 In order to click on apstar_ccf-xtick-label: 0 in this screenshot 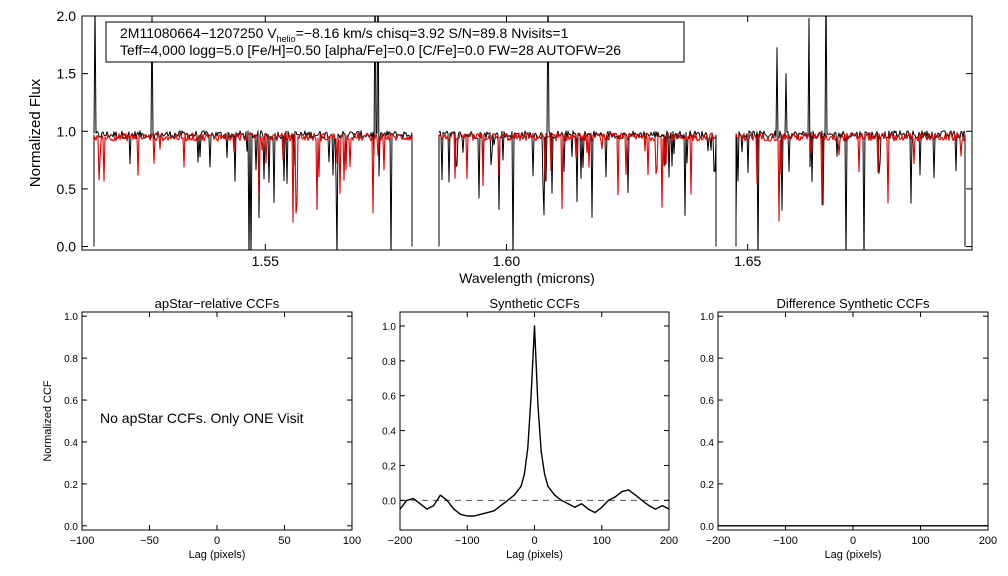, I will do `click(217, 541)`.